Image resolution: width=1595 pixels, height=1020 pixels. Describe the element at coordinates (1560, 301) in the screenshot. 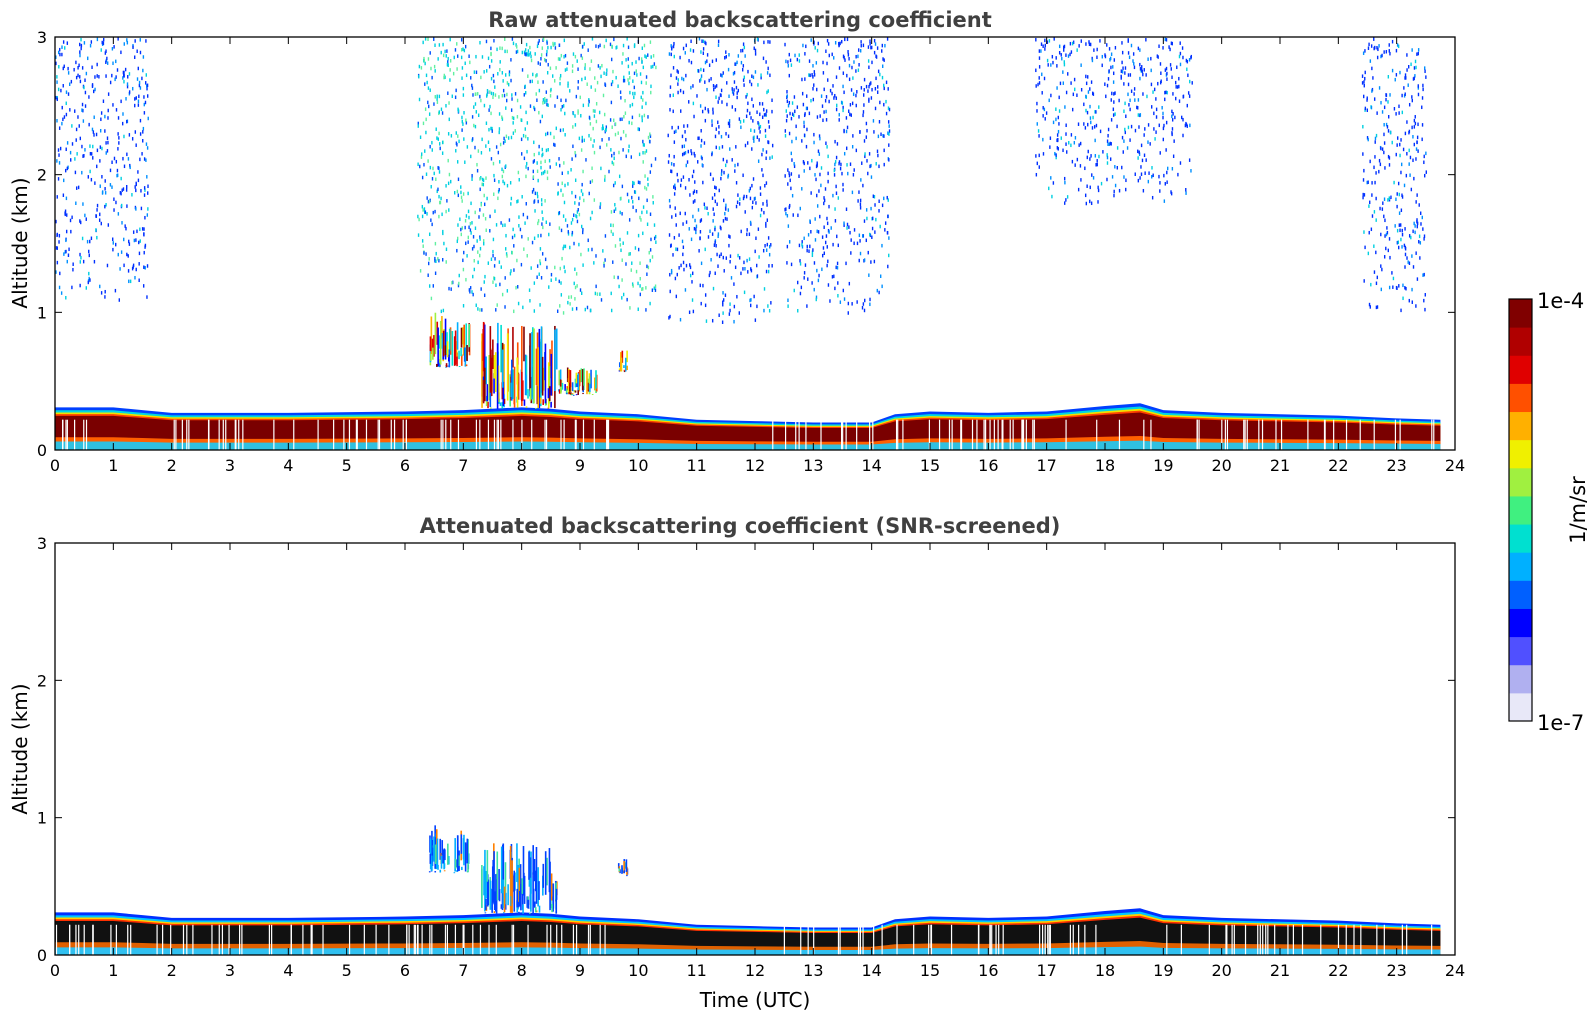

I see `colorbar-max-label: 1e-4` at that location.